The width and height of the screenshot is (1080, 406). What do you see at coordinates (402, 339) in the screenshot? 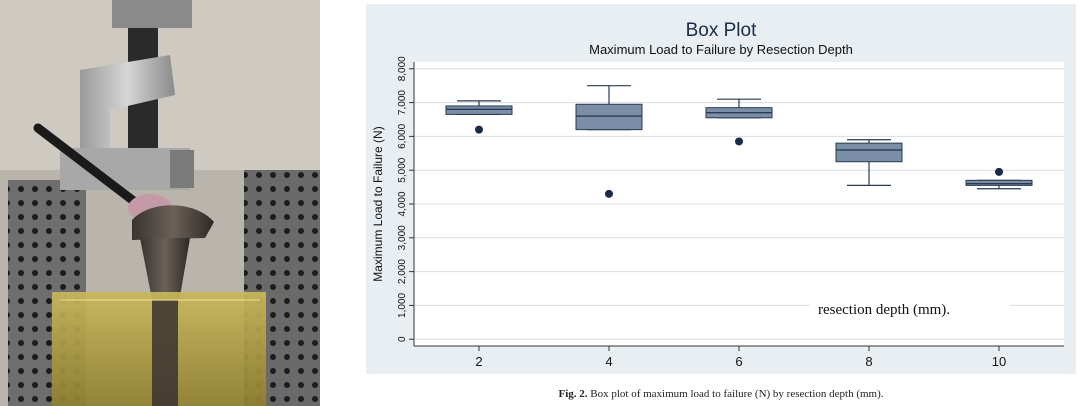
I see `y-tick-label-0: 0` at bounding box center [402, 339].